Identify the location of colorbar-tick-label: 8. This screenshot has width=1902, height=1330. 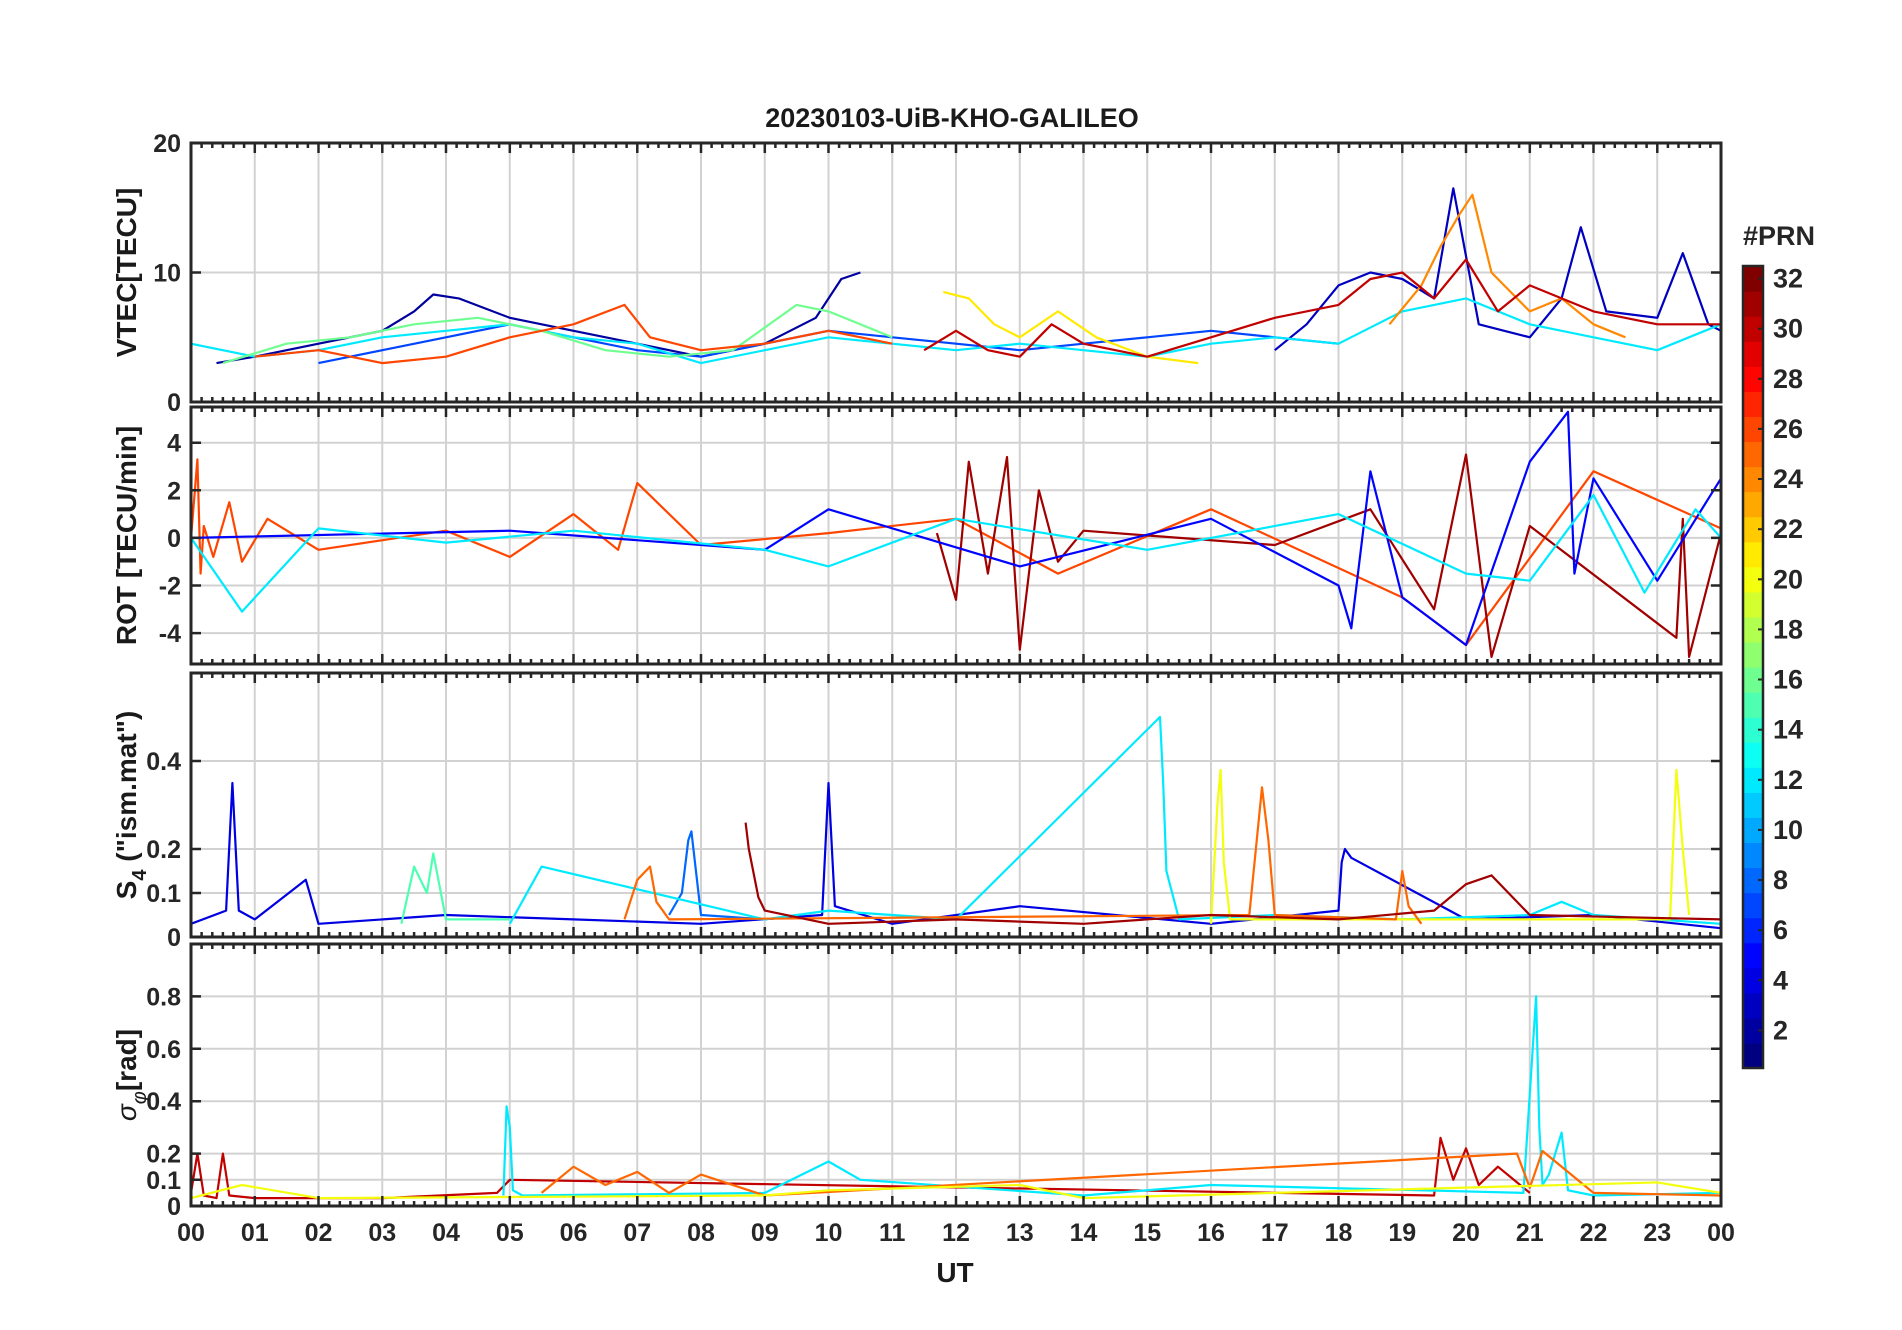
(1780, 880).